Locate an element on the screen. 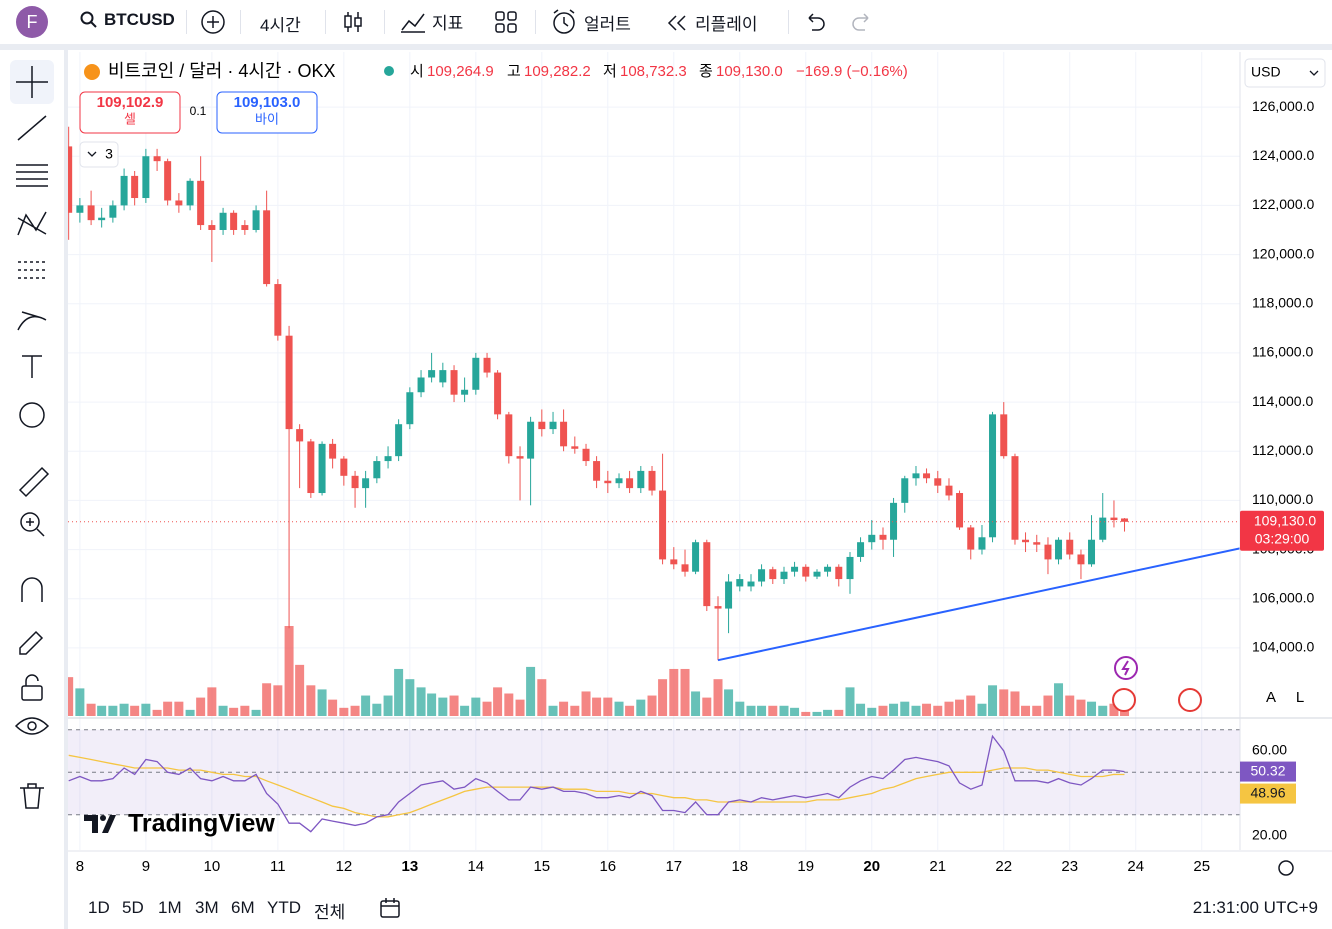  x-tick-label: 25 is located at coordinates (1201, 866).